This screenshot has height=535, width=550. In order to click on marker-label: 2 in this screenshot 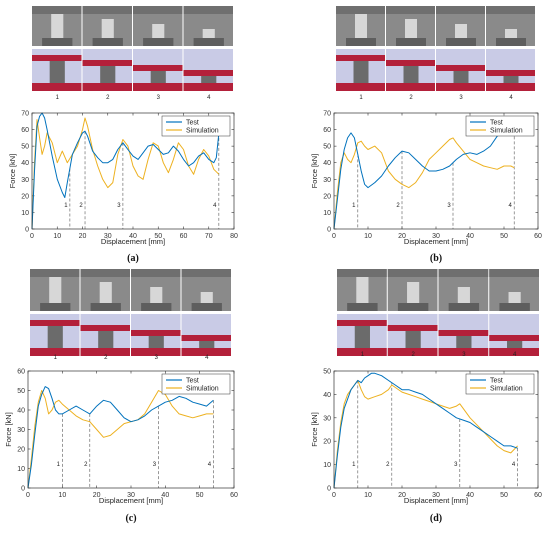, I will do `click(388, 465)`.